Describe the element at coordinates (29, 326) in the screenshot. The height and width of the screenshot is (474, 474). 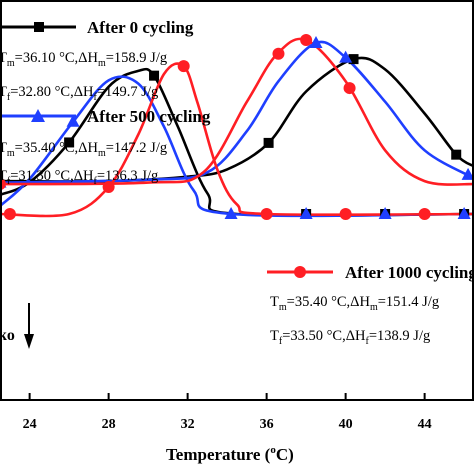
I see `down-arrow-icon` at that location.